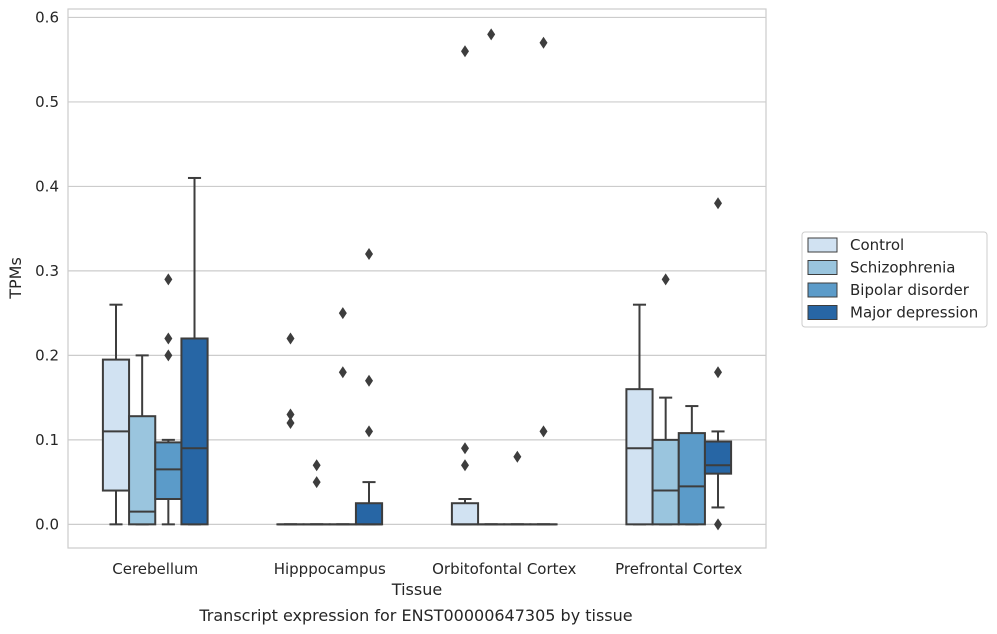 The width and height of the screenshot is (997, 634). What do you see at coordinates (47, 440) in the screenshot?
I see `y-tick-label: 0.1` at bounding box center [47, 440].